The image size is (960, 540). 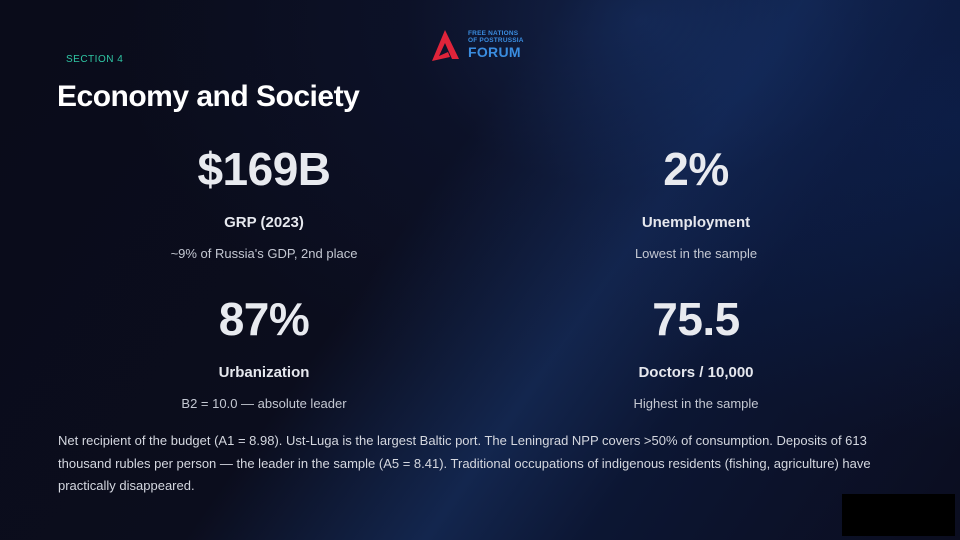 I want to click on stat-unemployment: 2% Unemployment Lowest in the sample, so click(x=696, y=203).